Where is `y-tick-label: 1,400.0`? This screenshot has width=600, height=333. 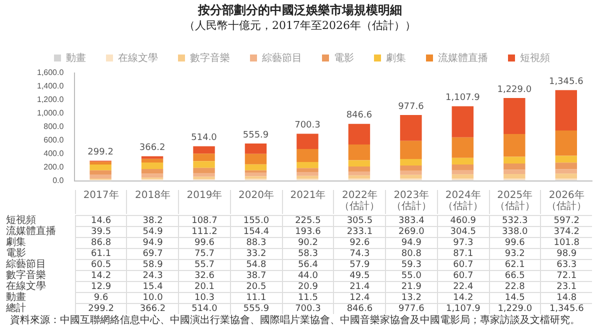 y-tick-label: 1,400.0 is located at coordinates (50, 86).